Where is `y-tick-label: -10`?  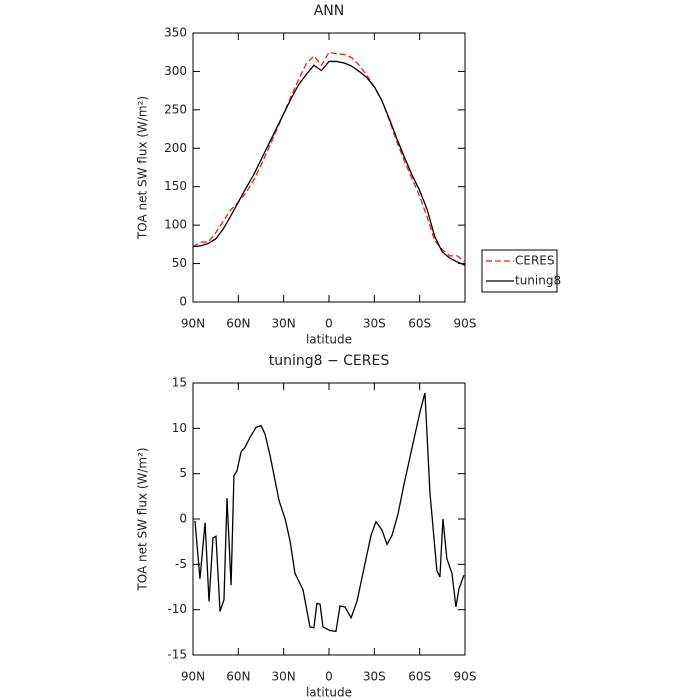
y-tick-label: -10 is located at coordinates (177, 609).